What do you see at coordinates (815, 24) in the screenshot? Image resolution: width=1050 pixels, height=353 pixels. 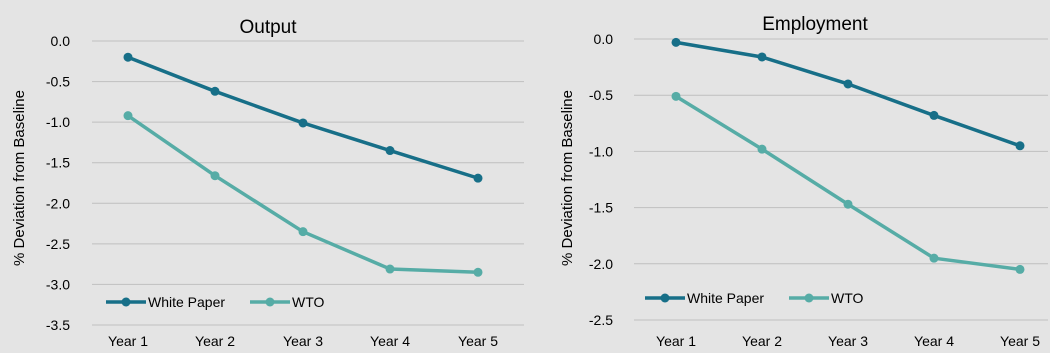 I see `chart-title: Employment` at bounding box center [815, 24].